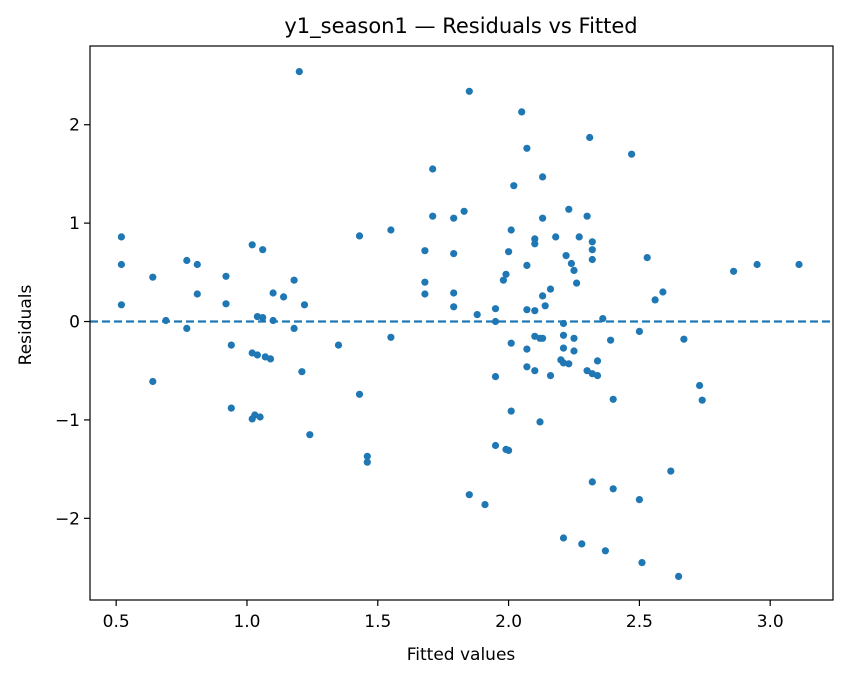  What do you see at coordinates (377, 622) in the screenshot?
I see `x-tick-label: 1.5` at bounding box center [377, 622].